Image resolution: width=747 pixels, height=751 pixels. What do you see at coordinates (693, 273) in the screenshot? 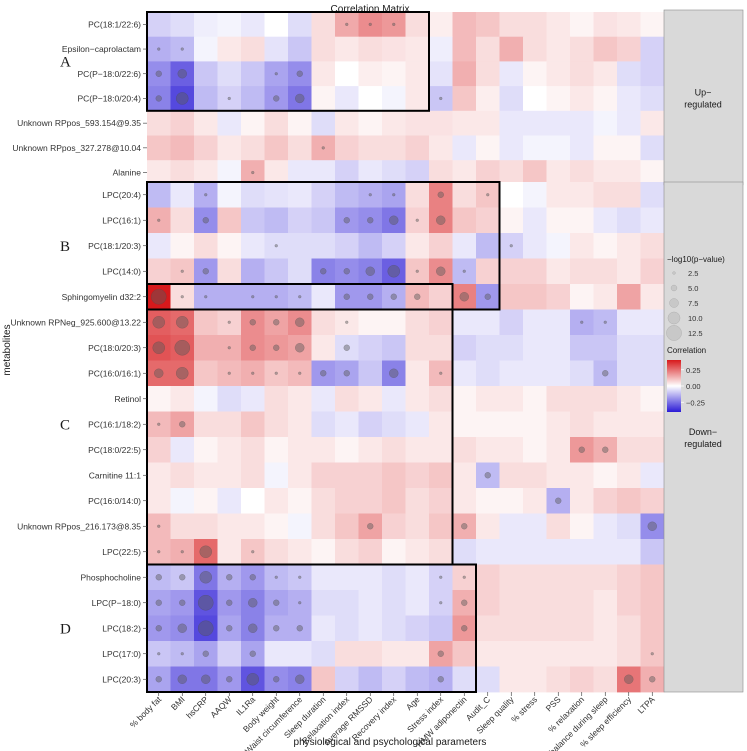
I see `size-legend-label: 2.5` at bounding box center [693, 273].